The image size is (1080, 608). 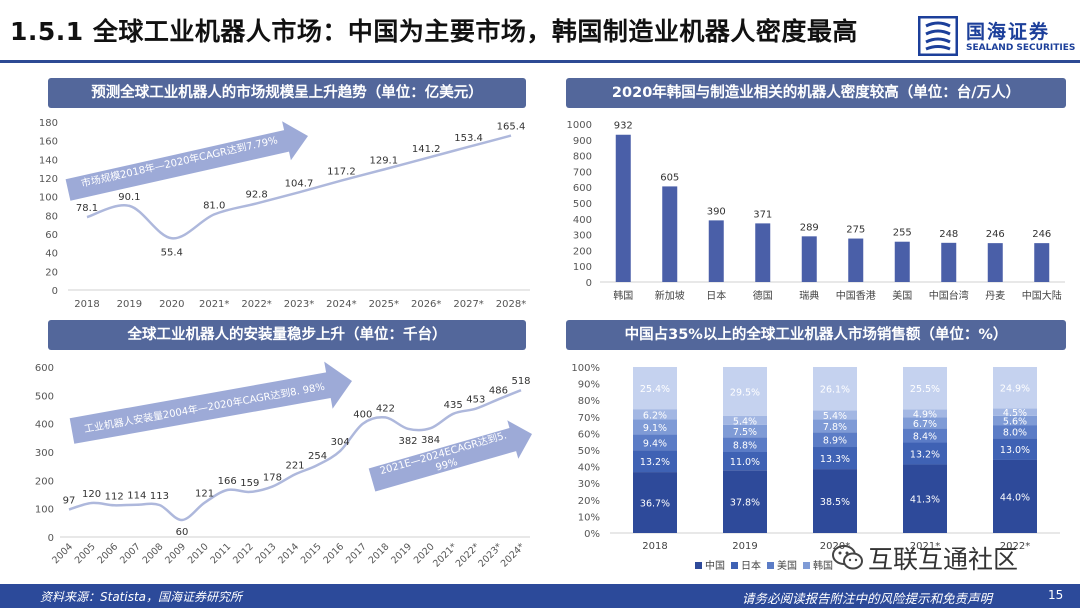 I want to click on market-panel-title: 预测全球工业机器人的市场规模呈上升趋势（单位：亿美元）, so click(x=287, y=93).